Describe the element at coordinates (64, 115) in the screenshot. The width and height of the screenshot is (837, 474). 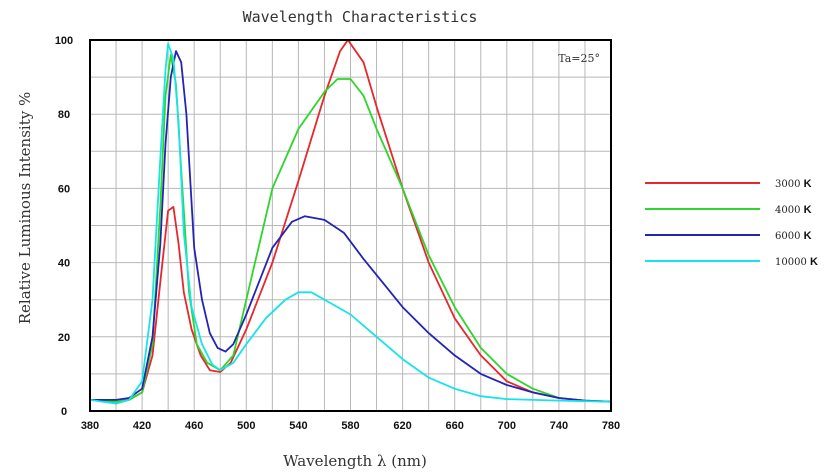
I see `y-tick-label: 80` at that location.